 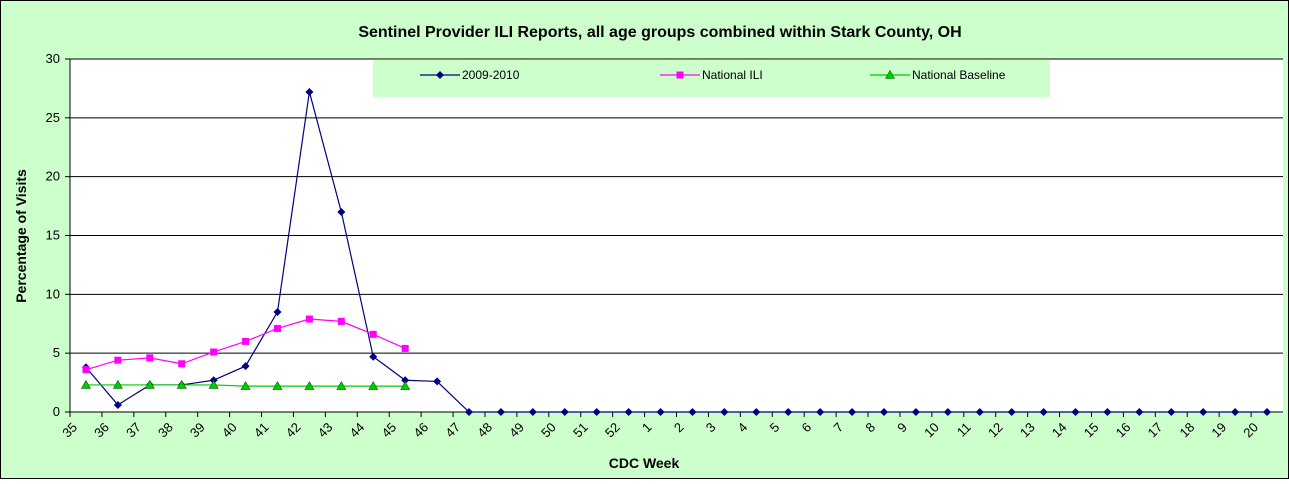 What do you see at coordinates (53, 117) in the screenshot?
I see `y-tick-label: 25` at bounding box center [53, 117].